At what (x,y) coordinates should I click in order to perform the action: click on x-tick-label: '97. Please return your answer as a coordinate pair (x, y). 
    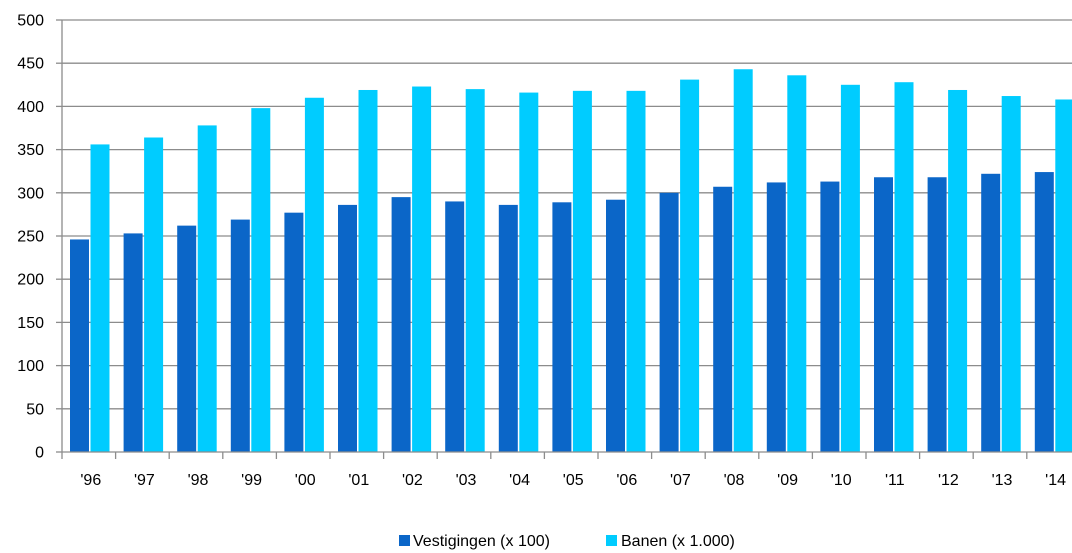
    Looking at the image, I should click on (144, 480).